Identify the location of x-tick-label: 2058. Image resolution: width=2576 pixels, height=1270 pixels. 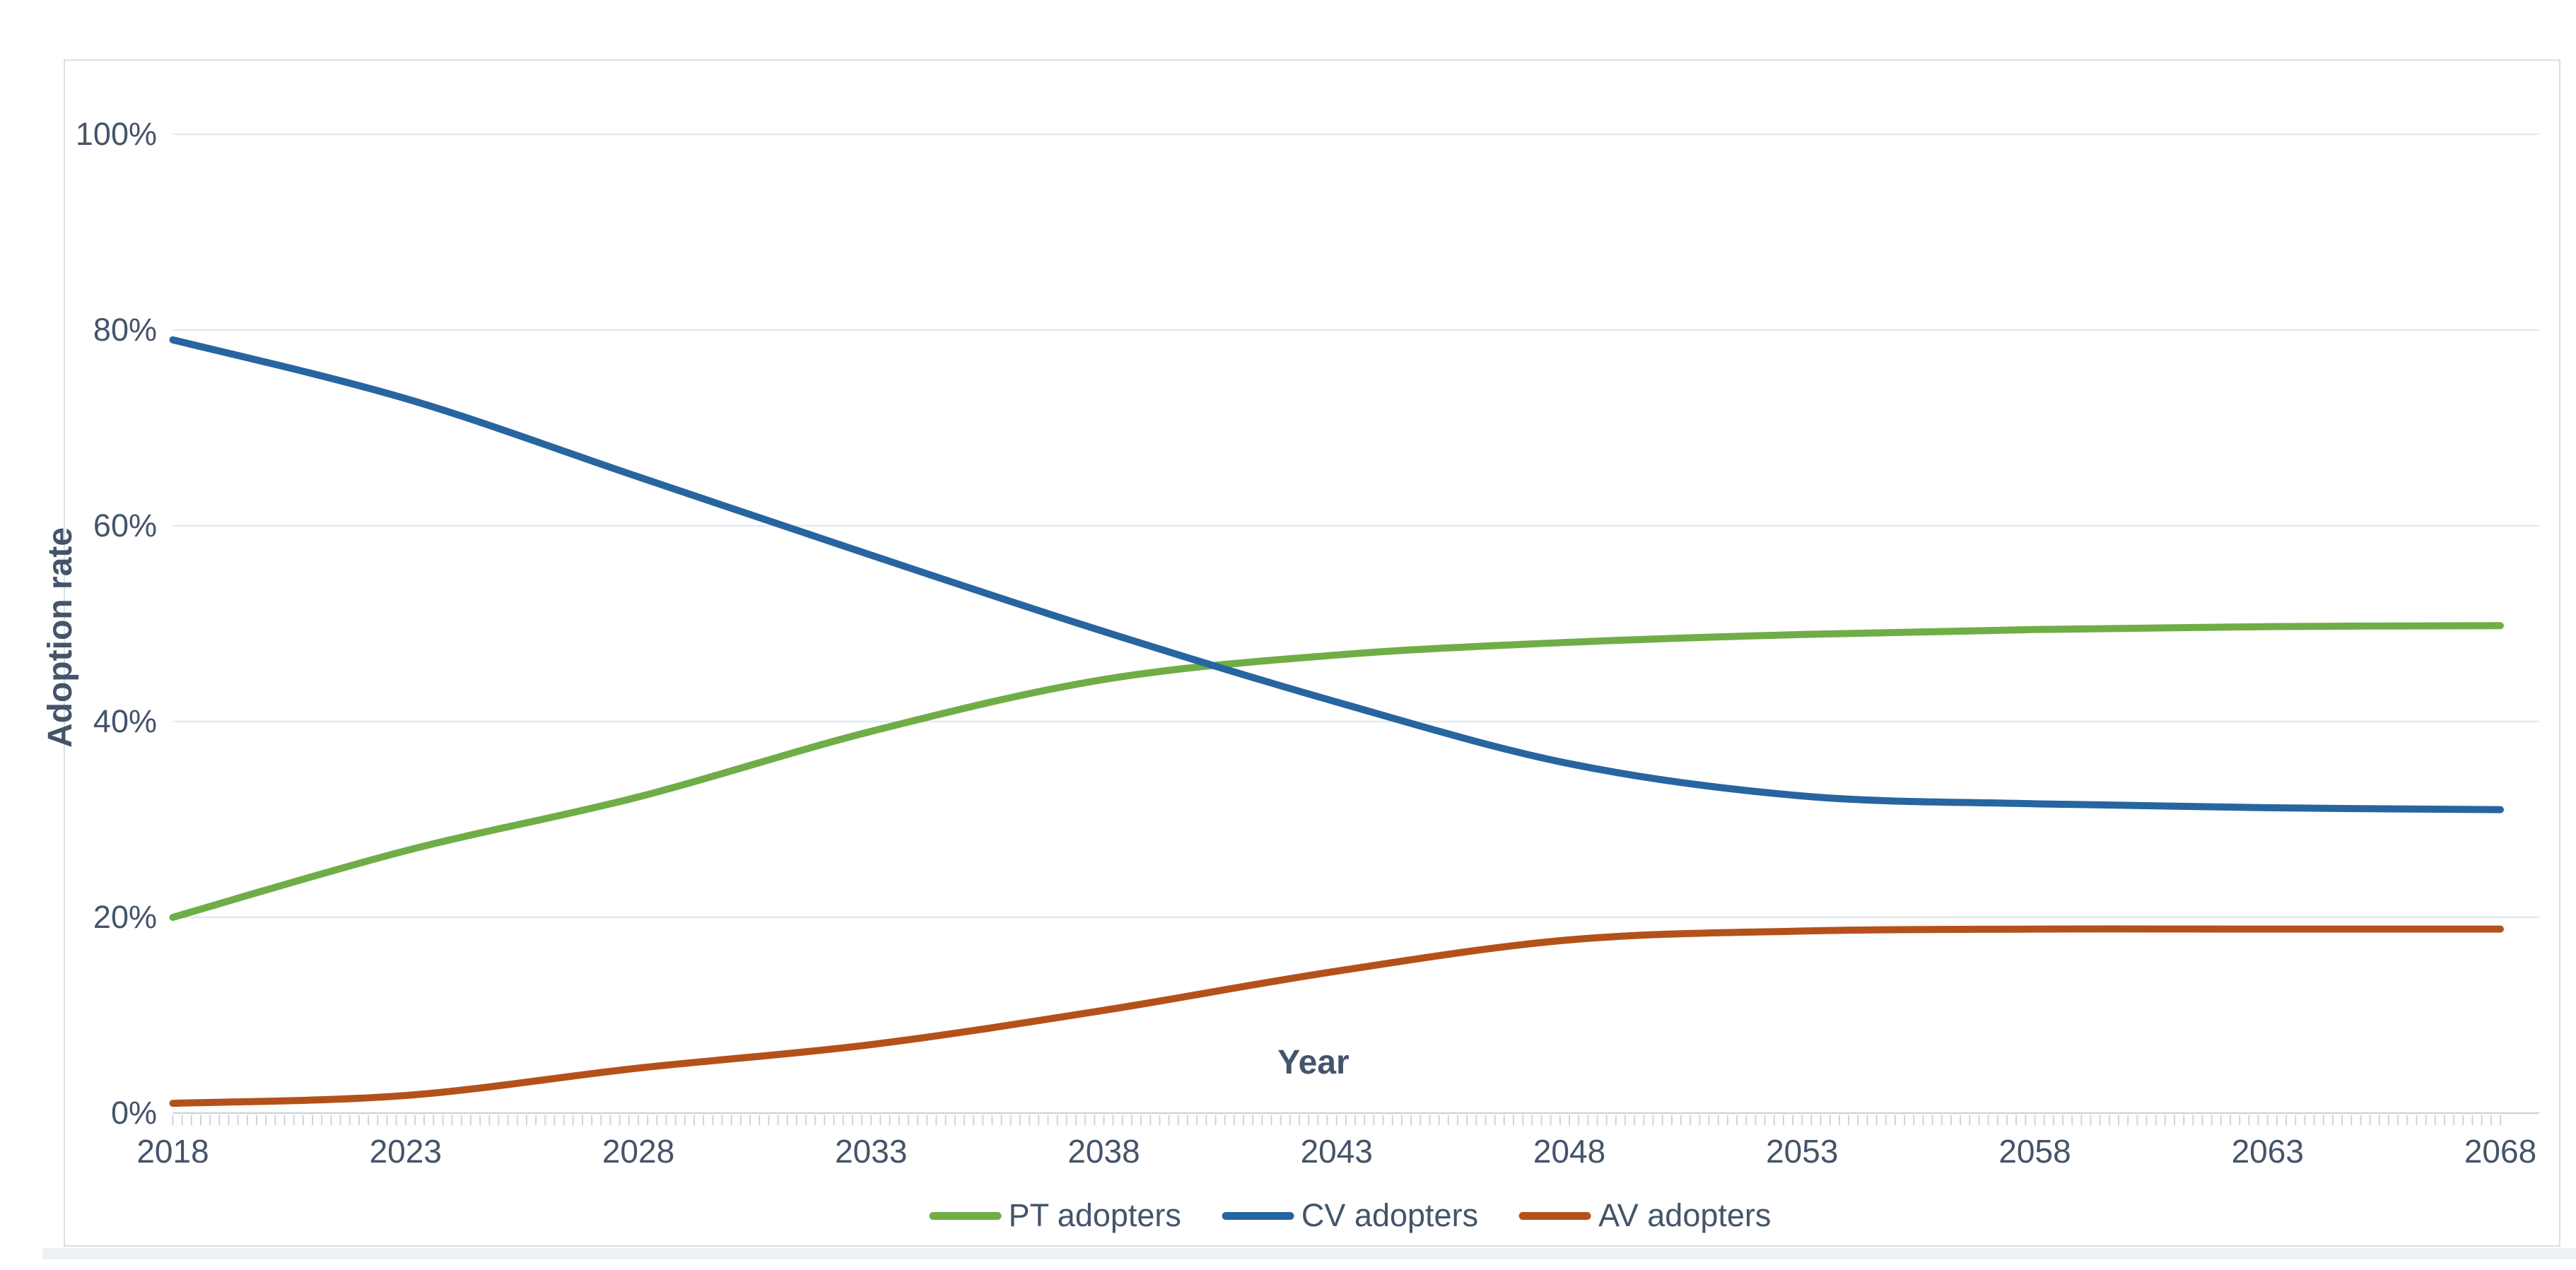
(2035, 1151).